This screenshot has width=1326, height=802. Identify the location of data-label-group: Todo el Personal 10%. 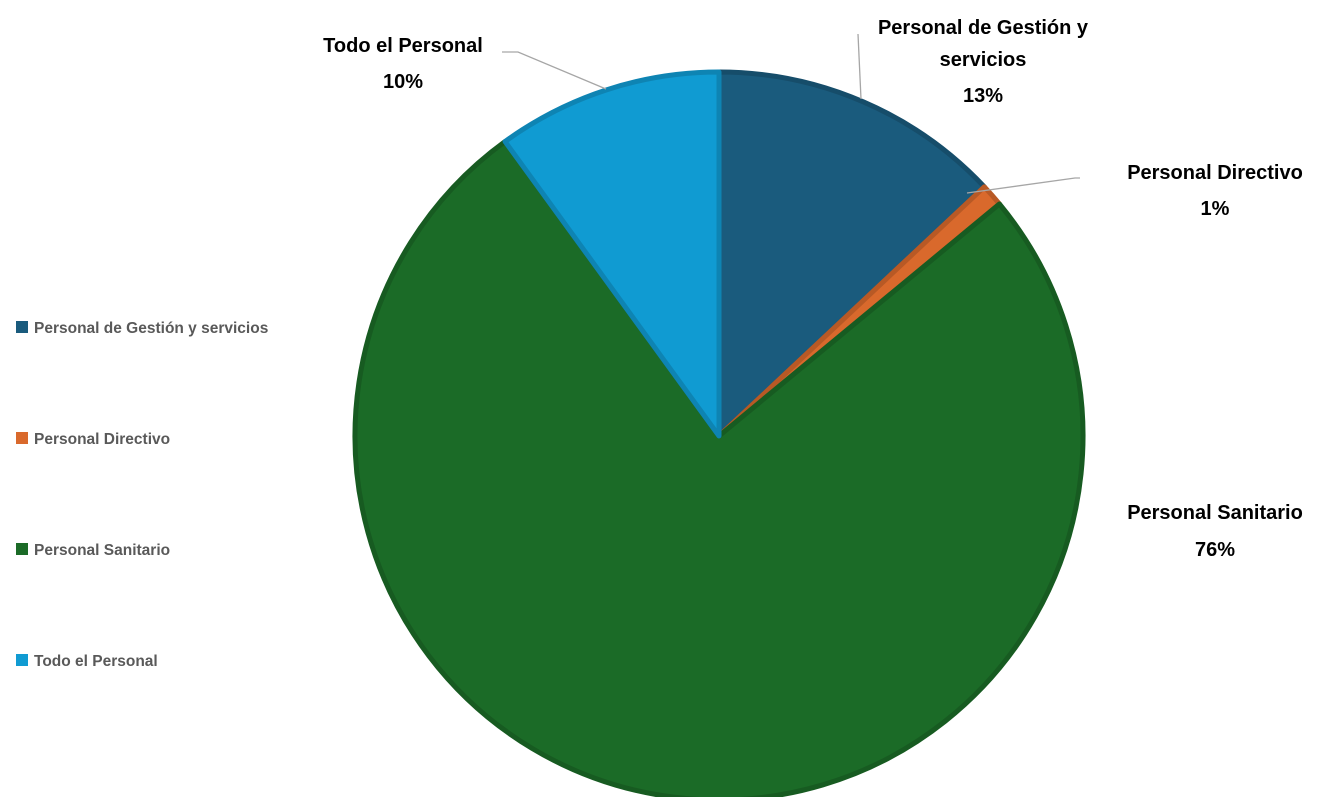
(403, 64).